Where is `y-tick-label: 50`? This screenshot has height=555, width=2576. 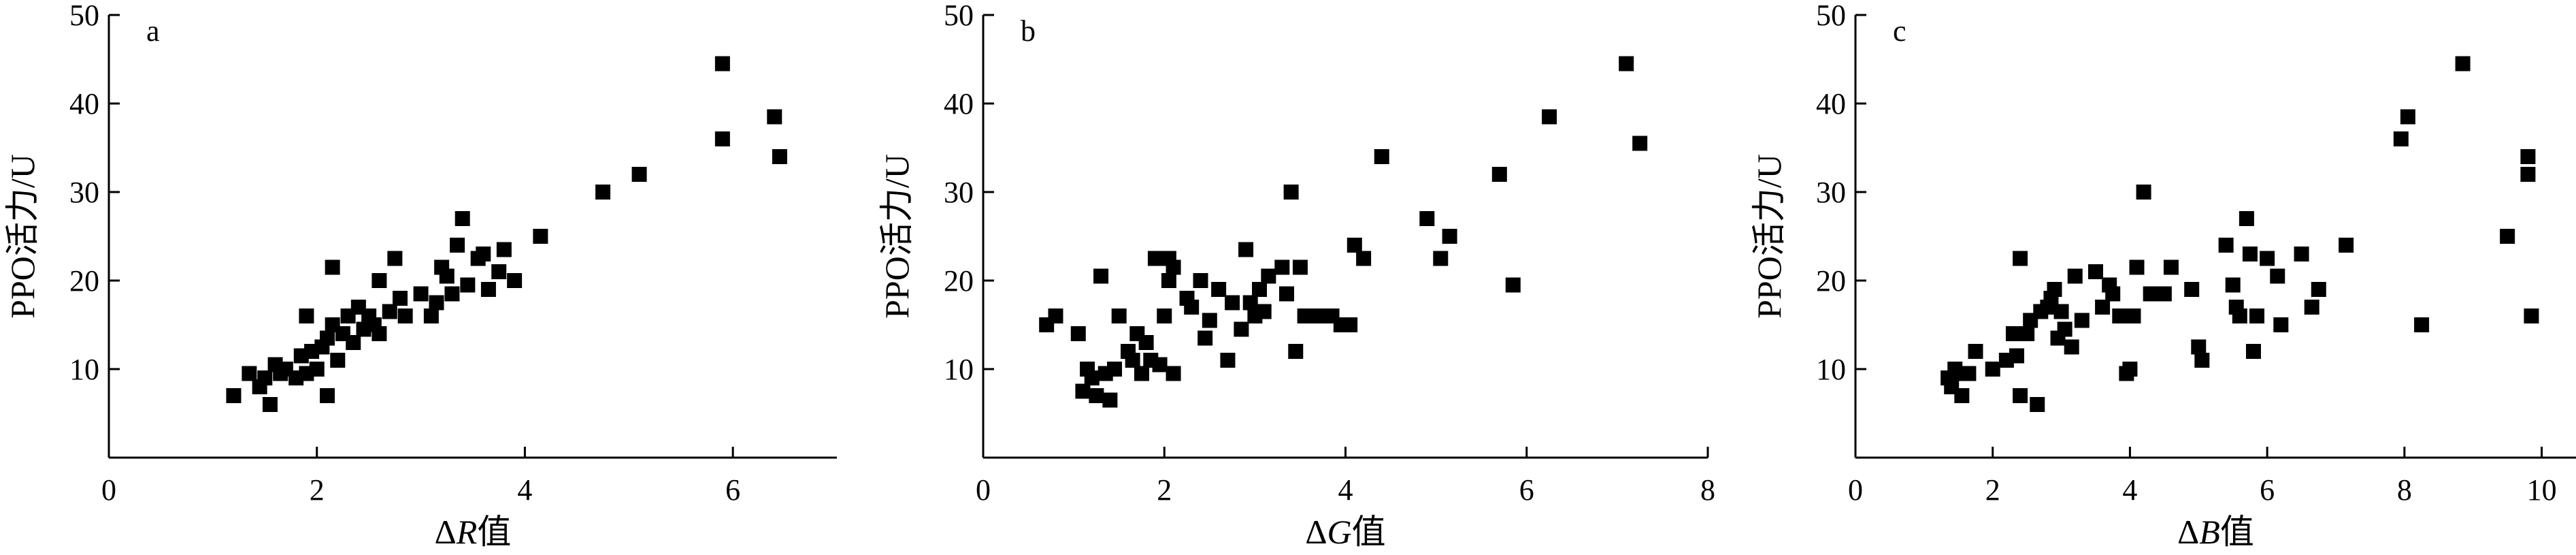 y-tick-label: 50 is located at coordinates (84, 16).